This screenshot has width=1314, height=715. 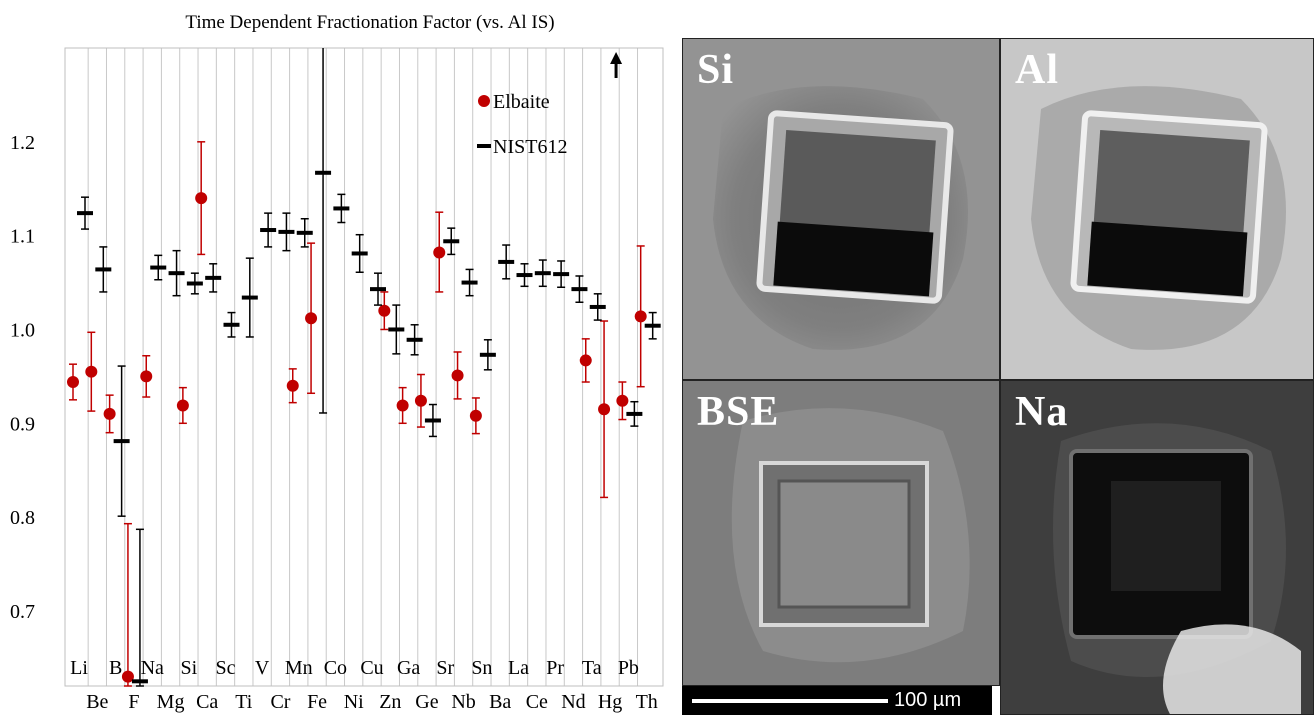 I want to click on point-elbaite-ta, so click(x=585, y=360).